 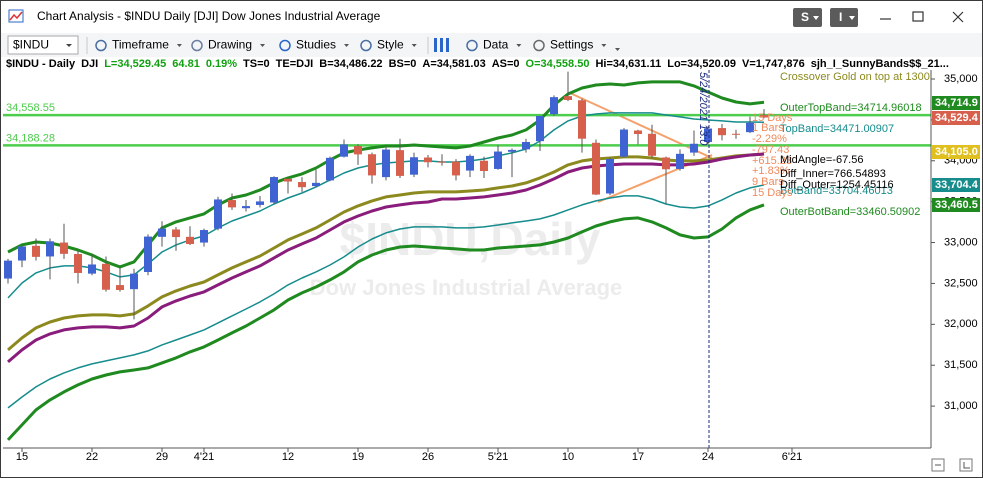 I want to click on s-button: S, so click(x=807, y=17).